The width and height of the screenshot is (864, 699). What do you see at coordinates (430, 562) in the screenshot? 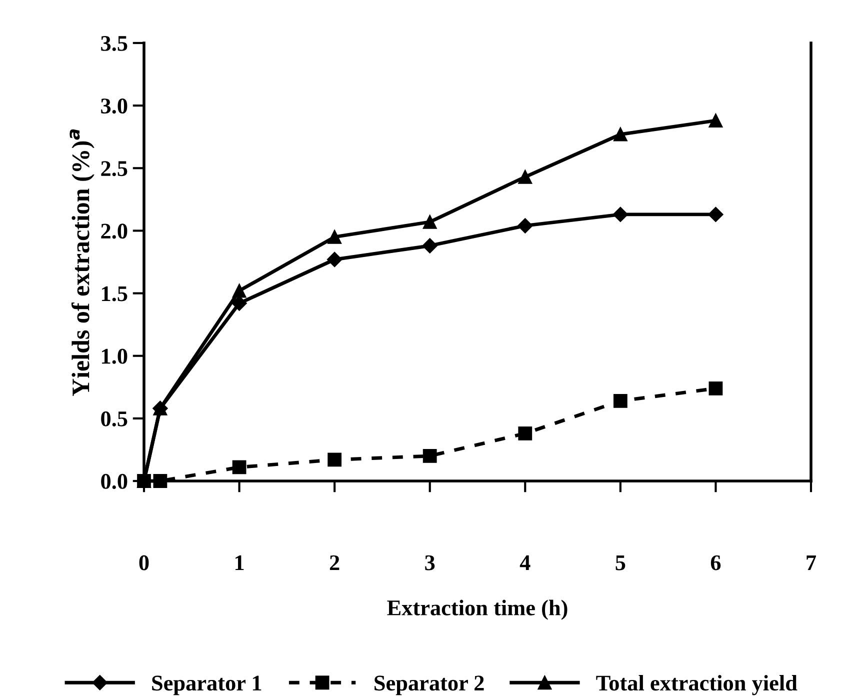
I see `x-tick-label: 3` at bounding box center [430, 562].